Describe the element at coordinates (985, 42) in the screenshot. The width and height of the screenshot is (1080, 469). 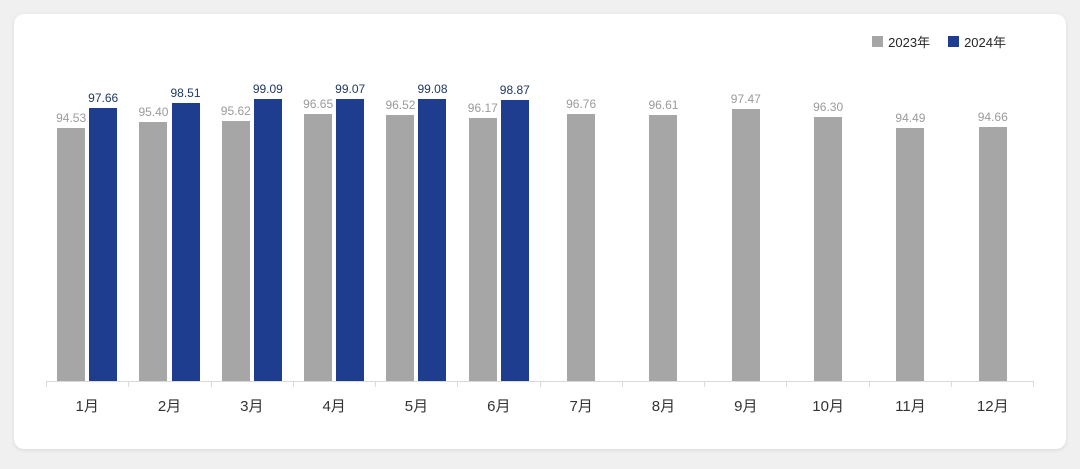
I see `legend-label-2024: 2024年` at that location.